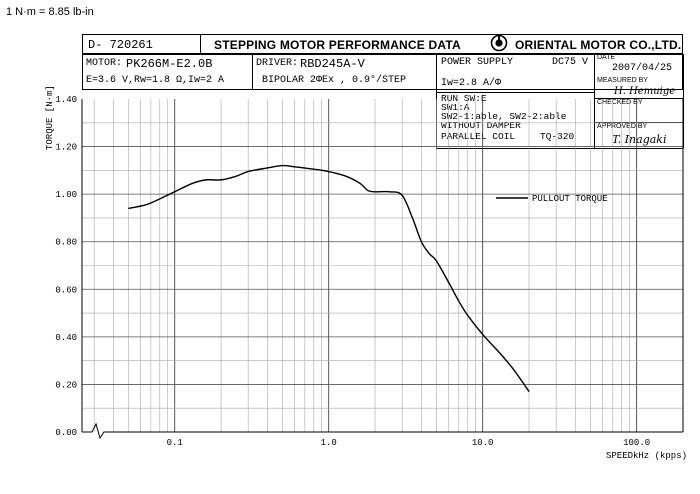  What do you see at coordinates (66, 100) in the screenshot?
I see `y-tick-label: 1.40` at bounding box center [66, 100].